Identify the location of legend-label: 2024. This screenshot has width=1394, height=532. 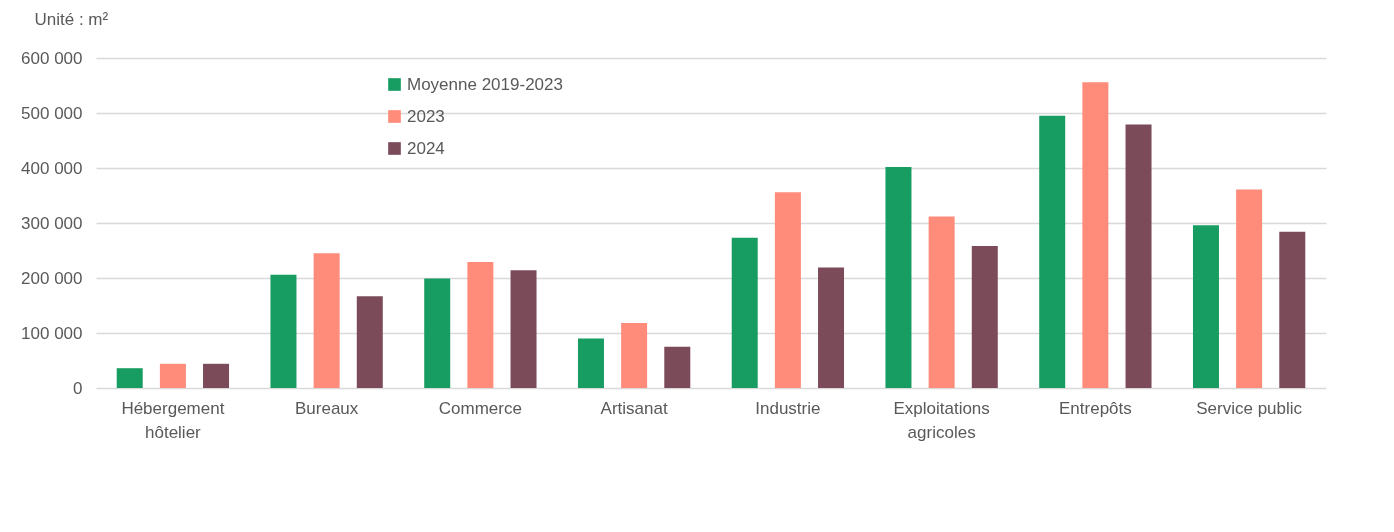
(426, 148).